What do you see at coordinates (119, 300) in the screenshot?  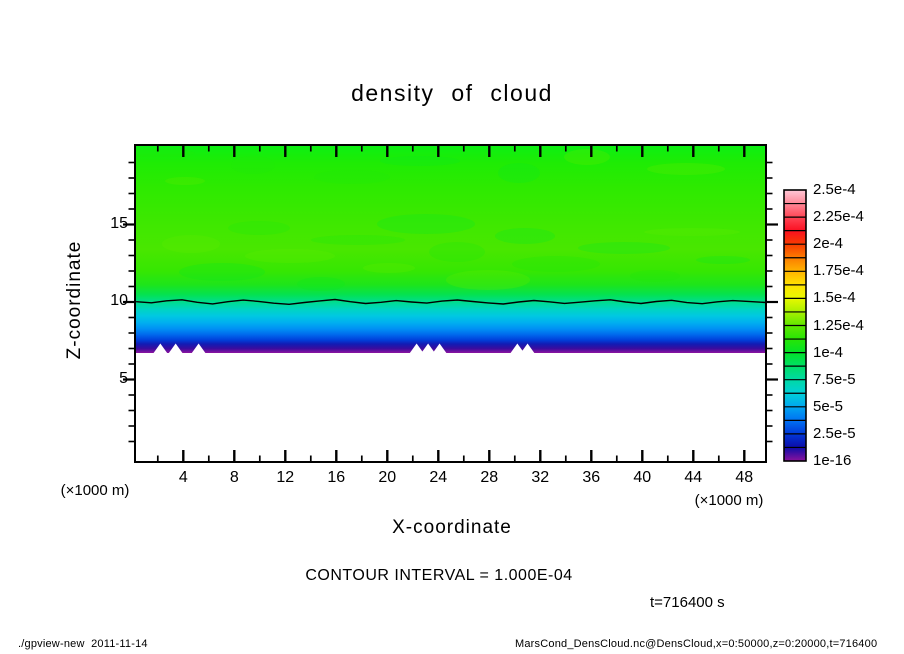 I see `y-tick-label: 10` at bounding box center [119, 300].